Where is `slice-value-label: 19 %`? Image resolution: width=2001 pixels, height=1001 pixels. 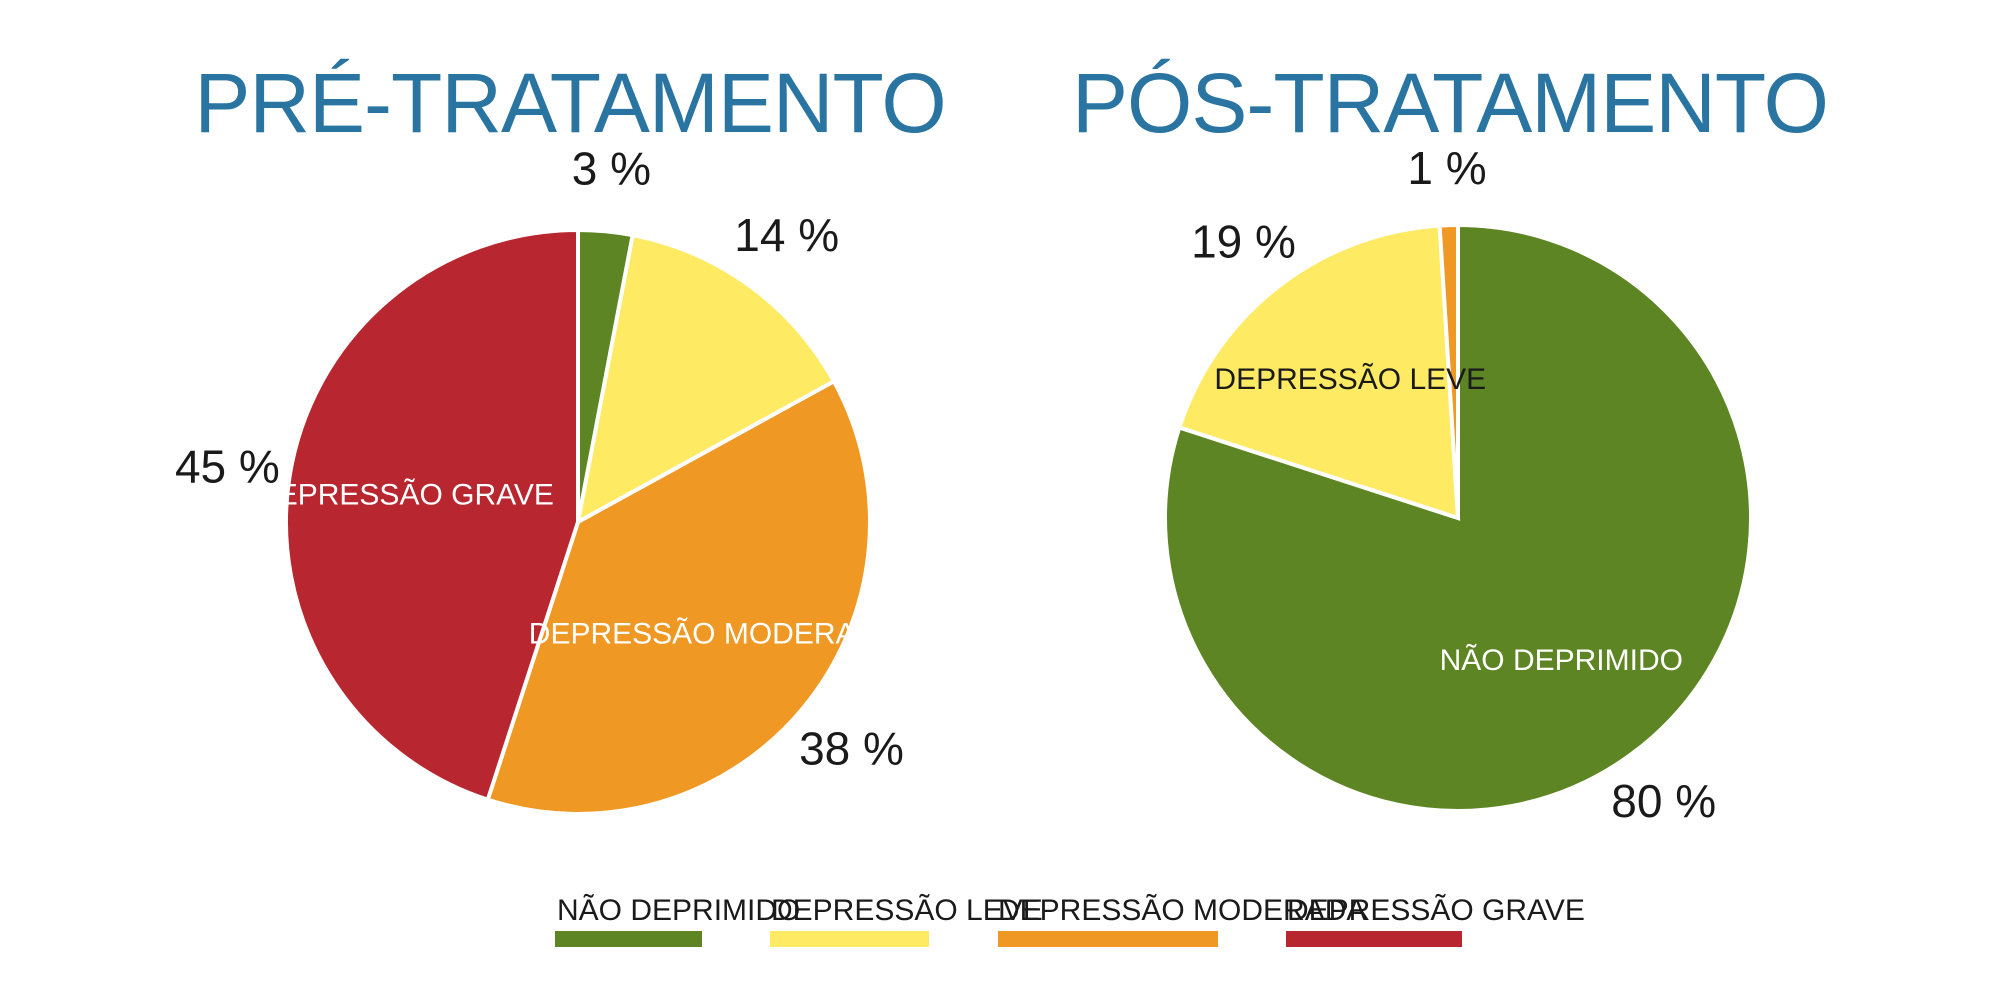
slice-value-label: 19 % is located at coordinates (1243, 241).